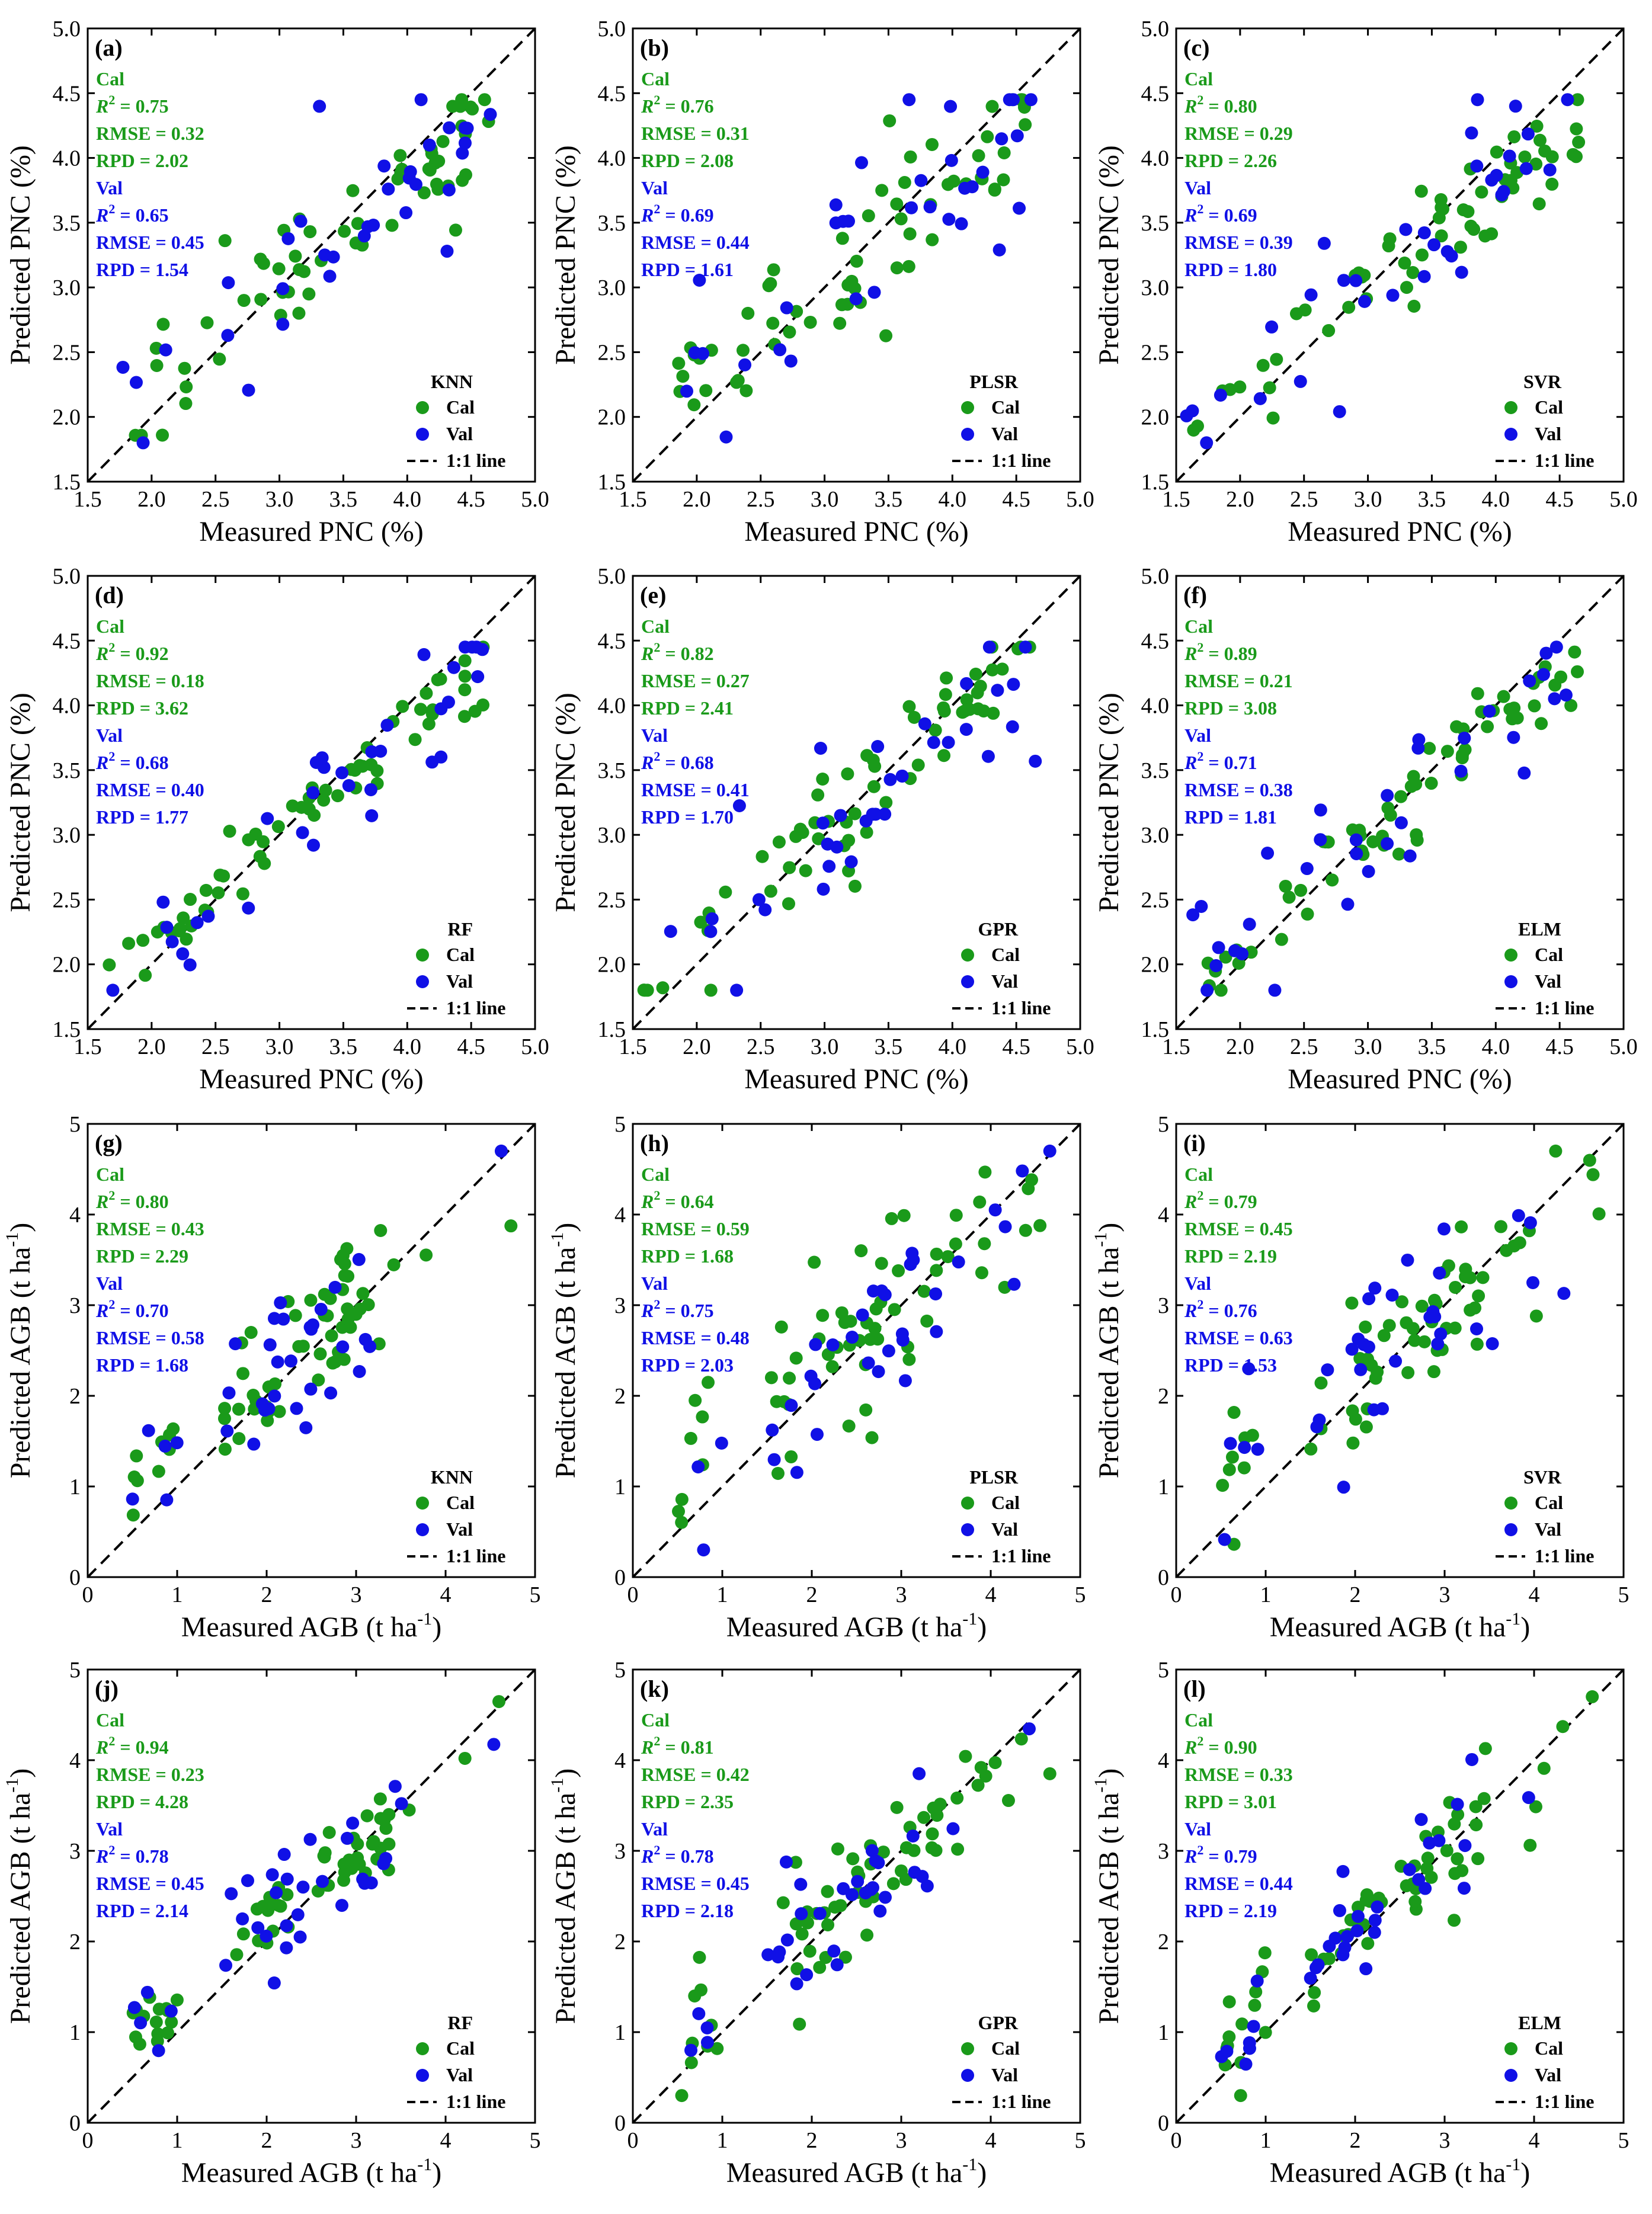 This screenshot has width=1652, height=2214. I want to click on x-tick-label: 4.5, so click(1016, 1046).